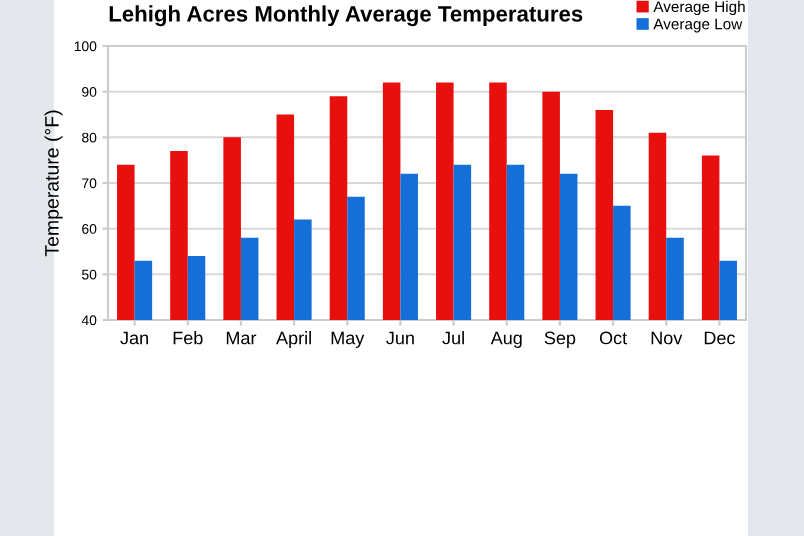 This screenshot has height=536, width=804. I want to click on x-tick-label: Jun, so click(400, 338).